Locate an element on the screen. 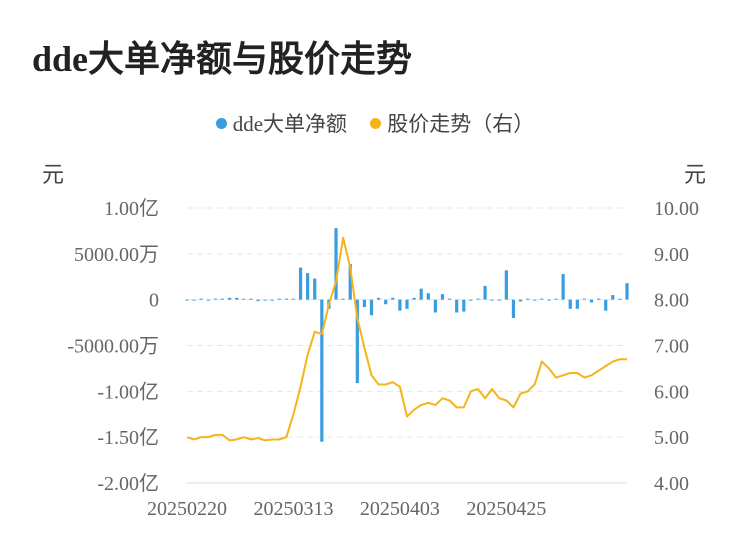 The width and height of the screenshot is (750, 558). legend-item-price: 股价走势（右） is located at coordinates (452, 123).